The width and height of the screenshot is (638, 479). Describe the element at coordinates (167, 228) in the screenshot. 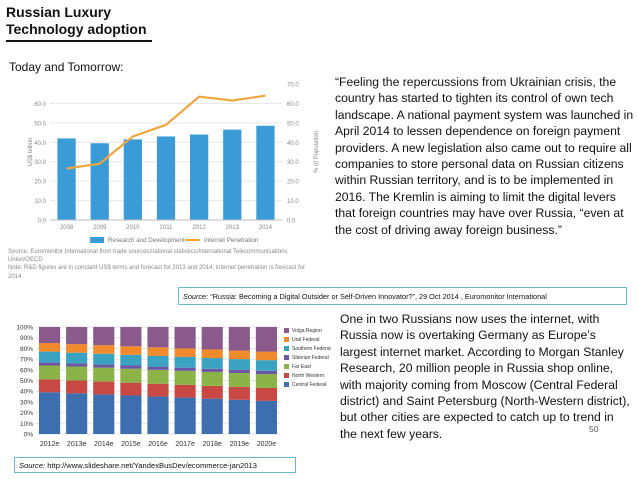

I see `x-tick-label: 2011` at that location.